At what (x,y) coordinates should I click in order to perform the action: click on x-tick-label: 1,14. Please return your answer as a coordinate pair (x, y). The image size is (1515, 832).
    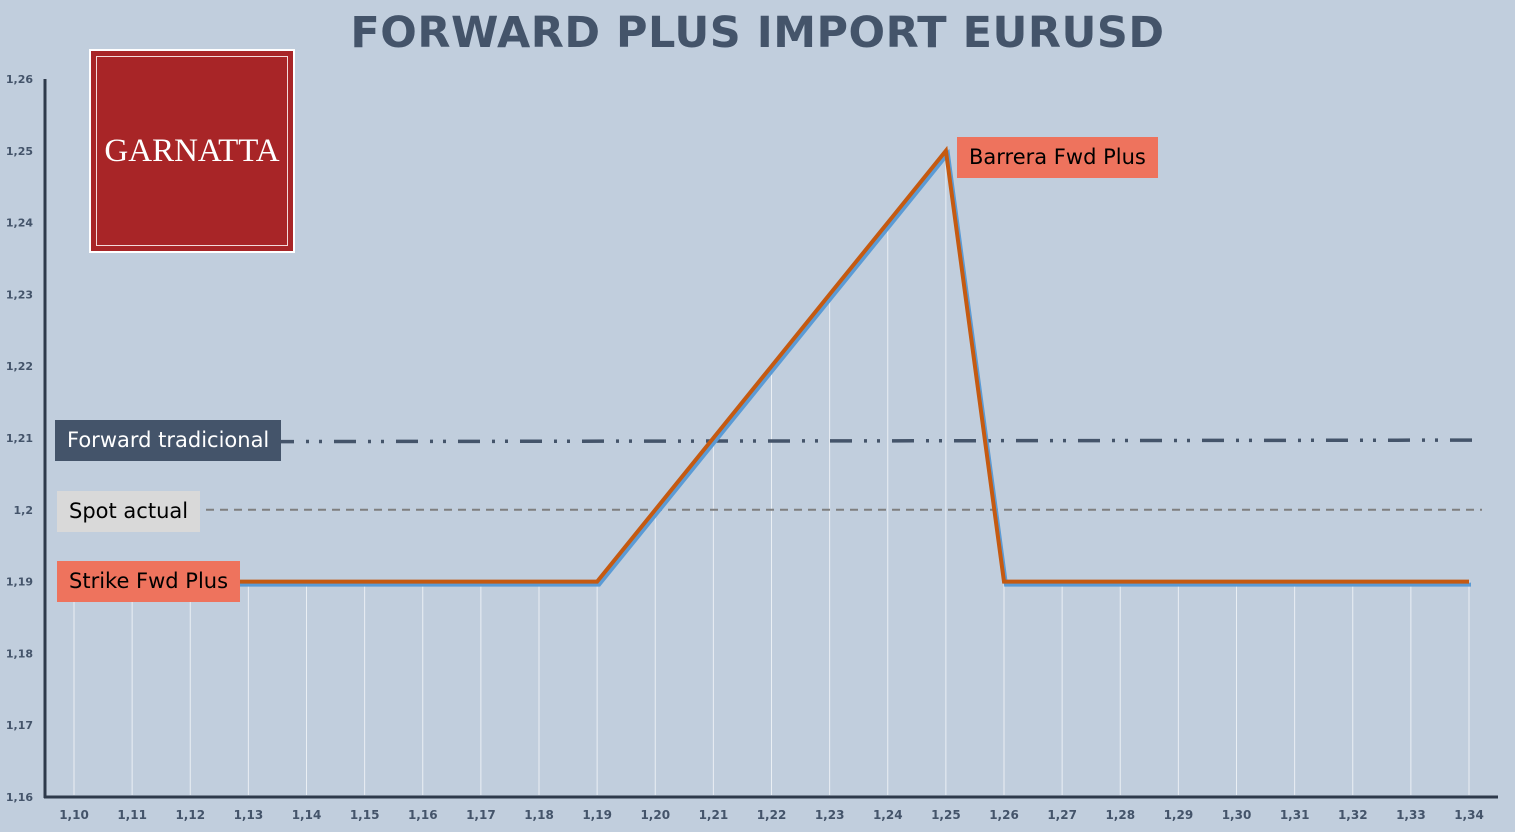
    Looking at the image, I should click on (307, 815).